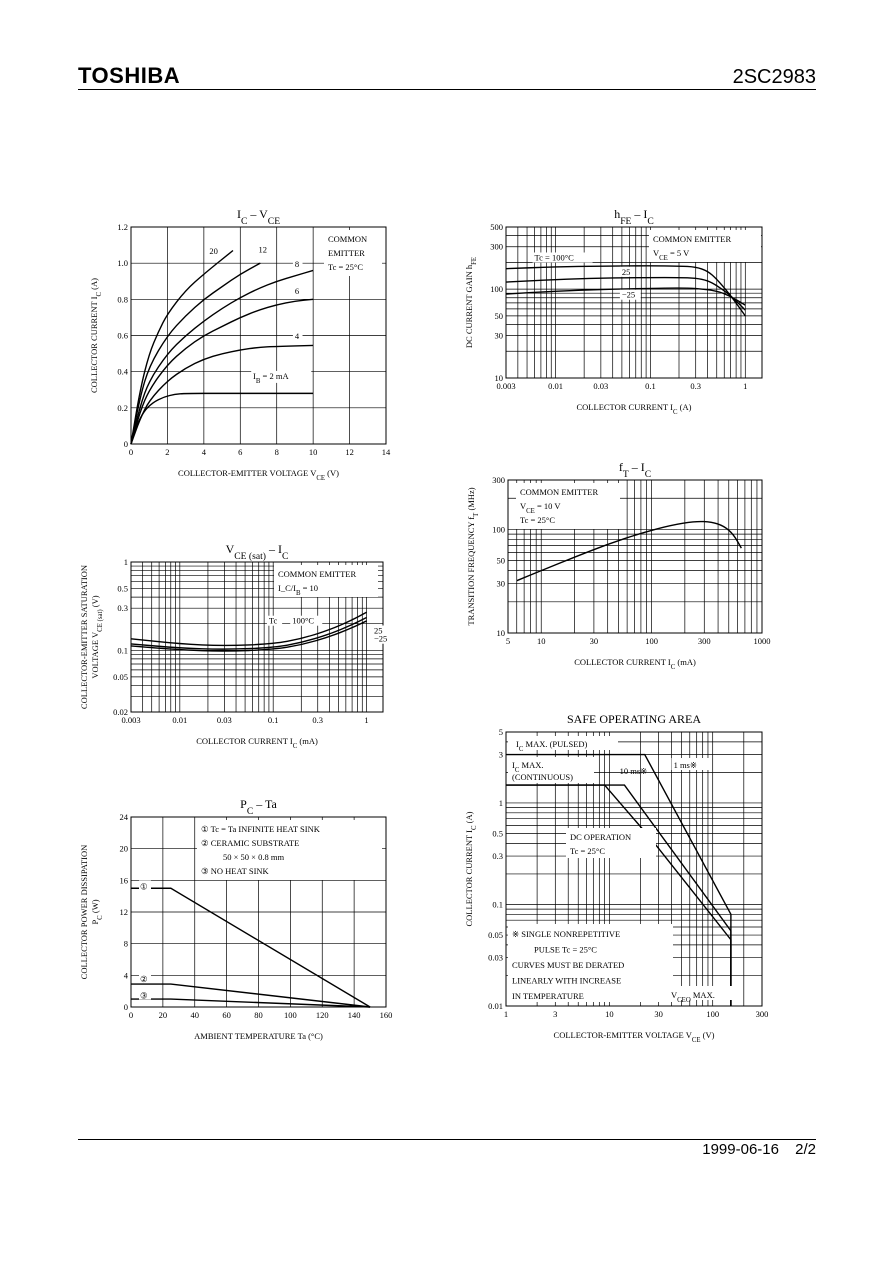  I want to click on soa-label-continuous-2: (CONTINUOUS), so click(542, 777).